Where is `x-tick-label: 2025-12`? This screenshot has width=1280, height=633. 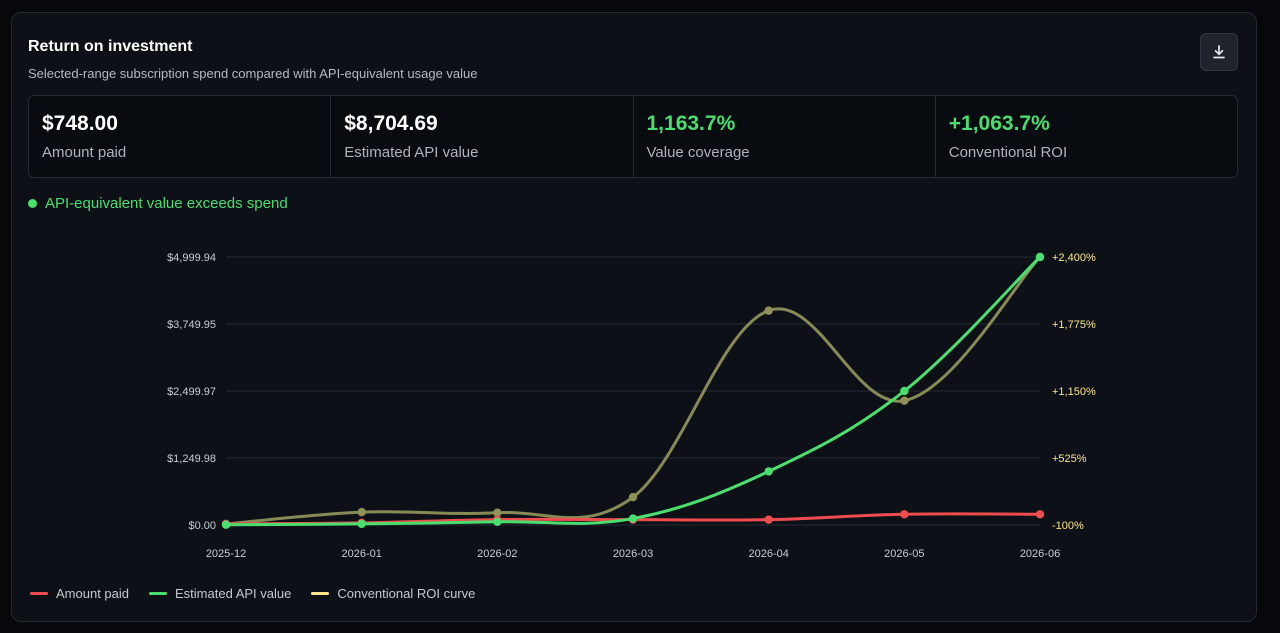
x-tick-label: 2025-12 is located at coordinates (226, 554).